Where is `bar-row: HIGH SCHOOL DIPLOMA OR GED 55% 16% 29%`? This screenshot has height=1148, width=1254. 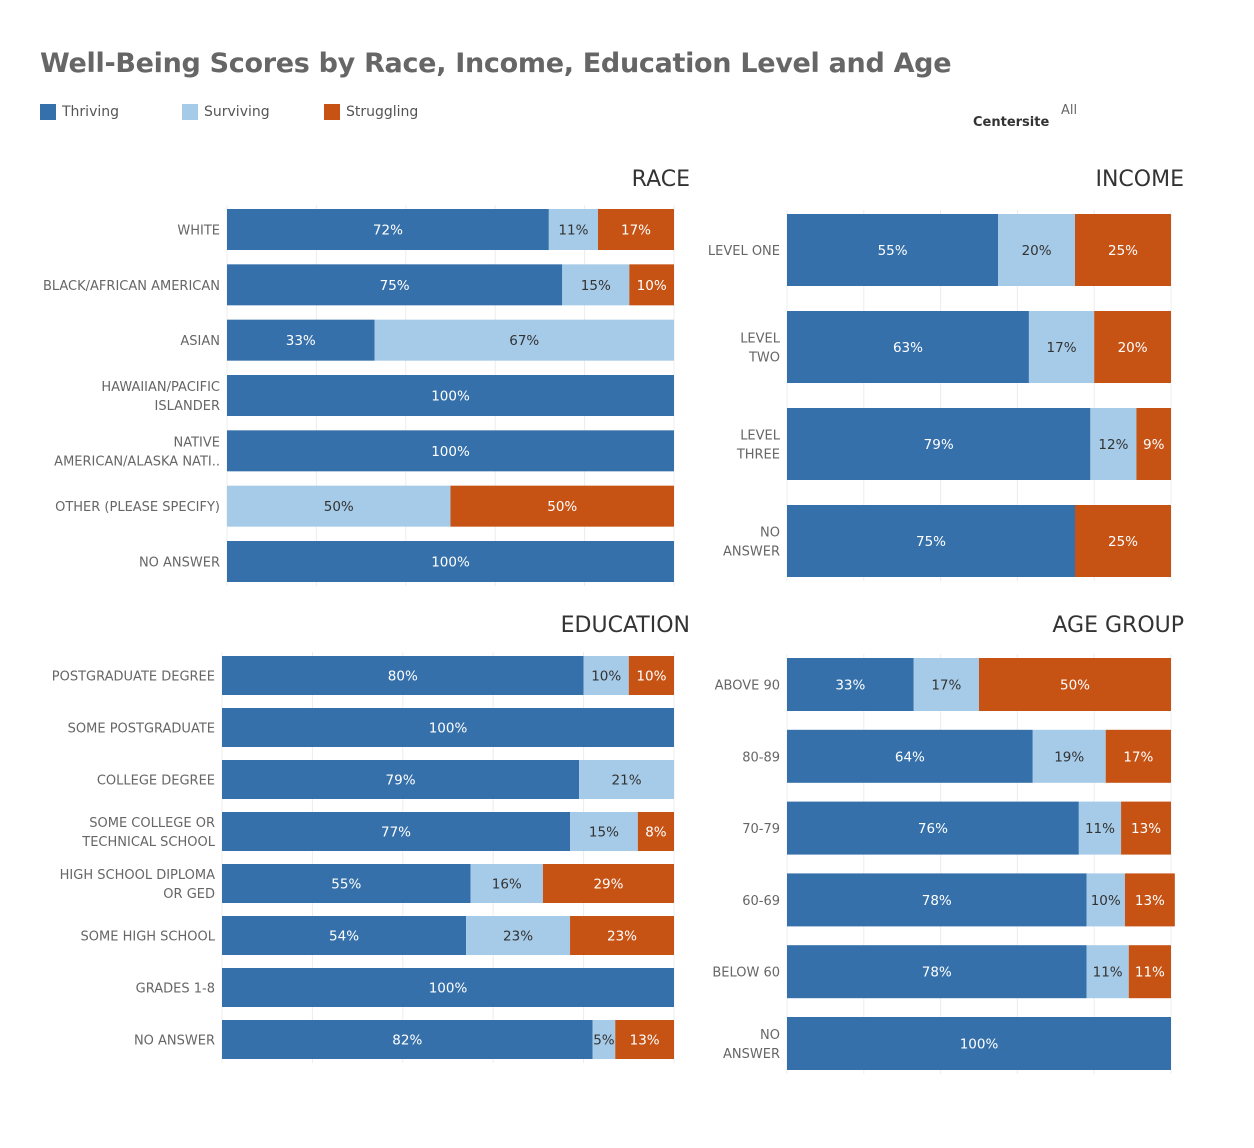 bar-row: HIGH SCHOOL DIPLOMA OR GED 55% 16% 29% is located at coordinates (367, 883).